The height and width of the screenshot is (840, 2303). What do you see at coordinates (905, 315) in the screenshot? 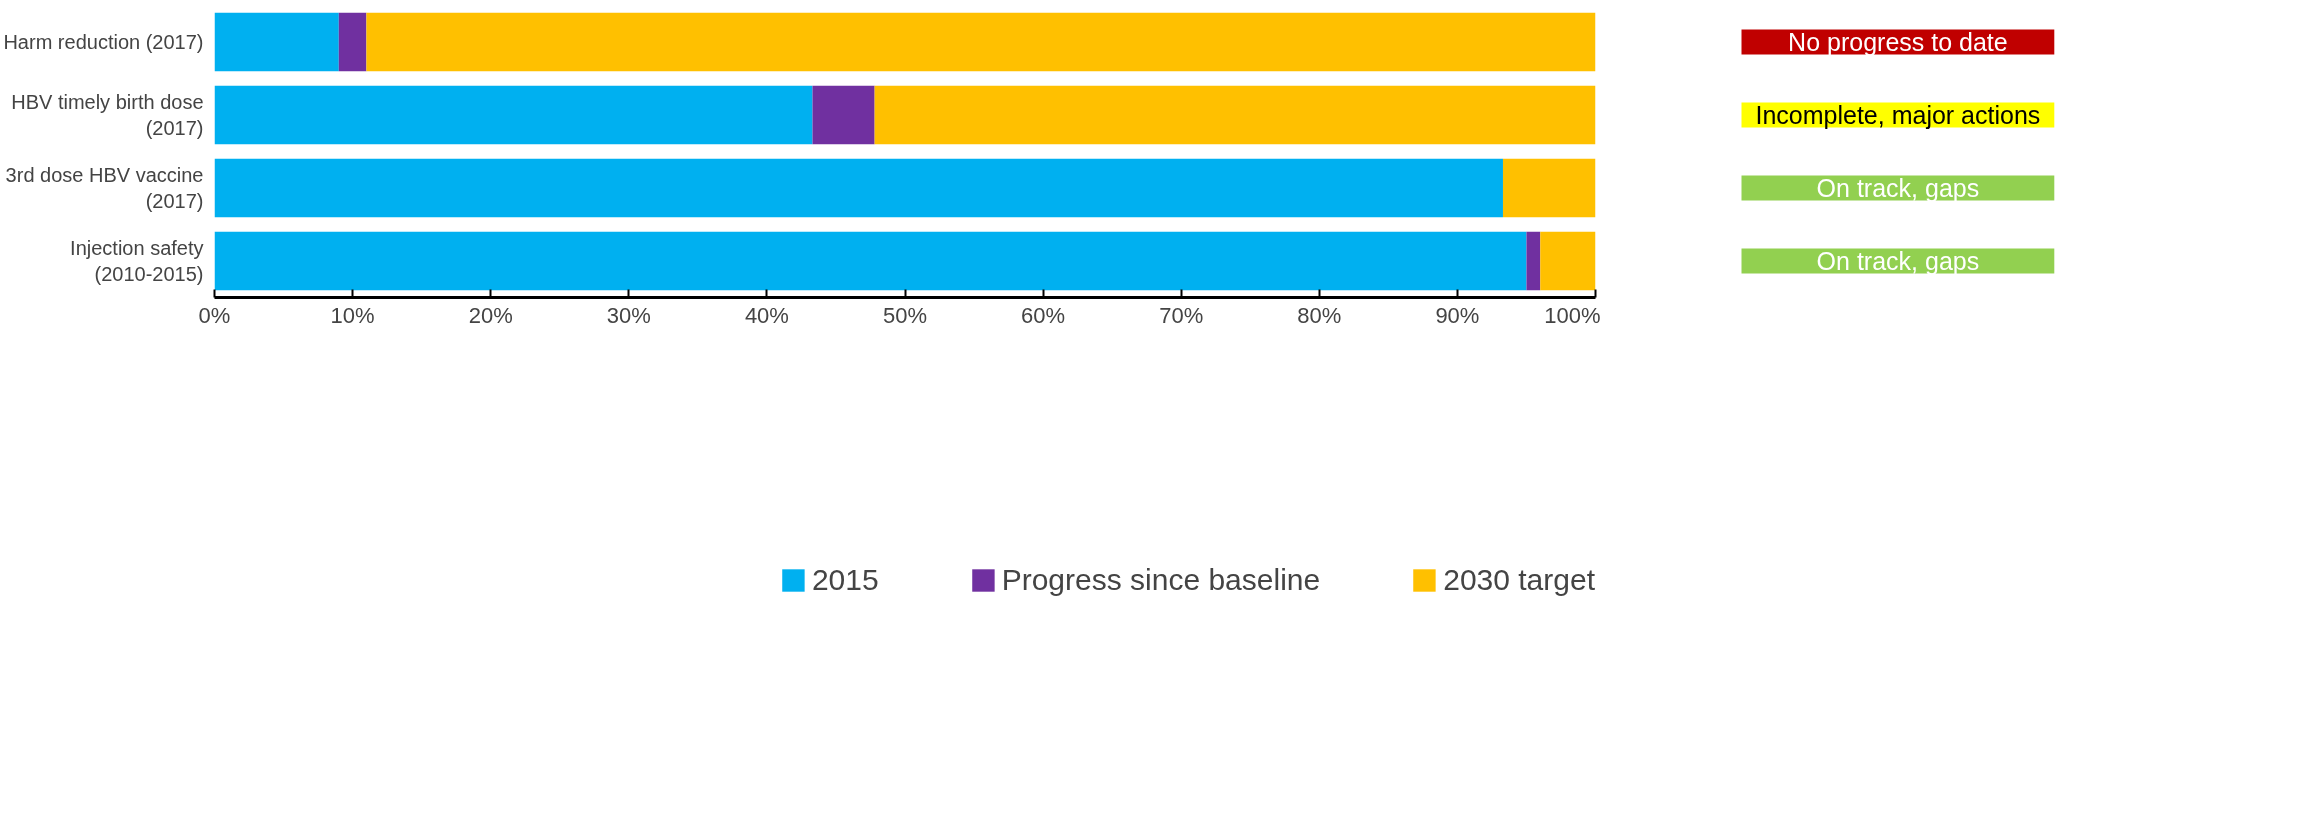
I see `x-tick-label: 50%` at bounding box center [905, 315].